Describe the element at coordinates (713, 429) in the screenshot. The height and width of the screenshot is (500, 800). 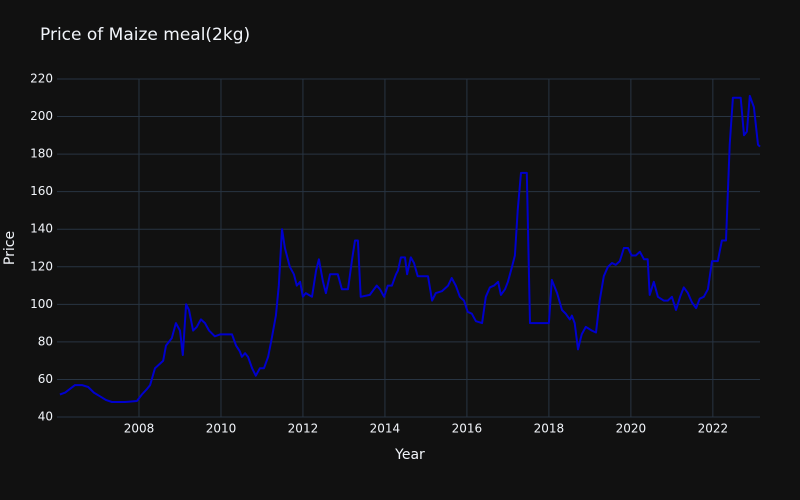
I see `x-tick-label: 2022` at that location.